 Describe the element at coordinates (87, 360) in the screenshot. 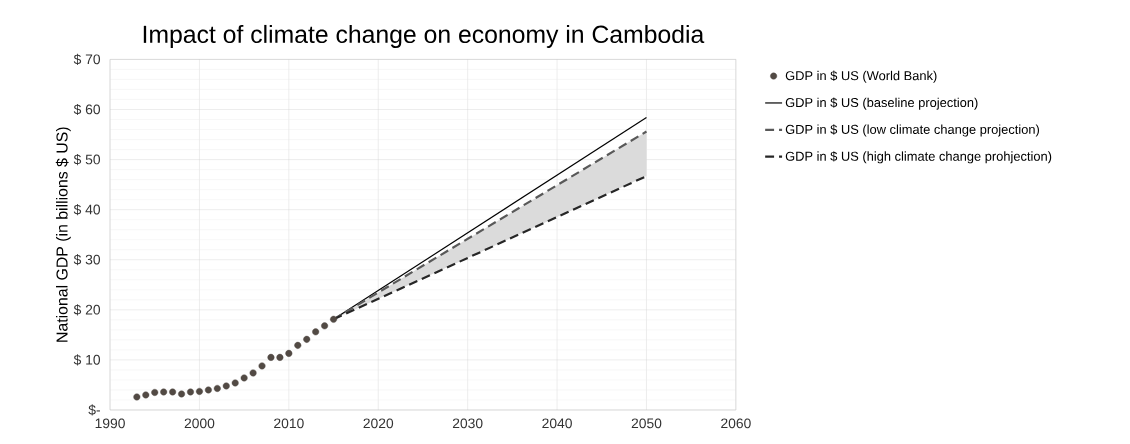

I see `y-tick-label: $ 10` at that location.